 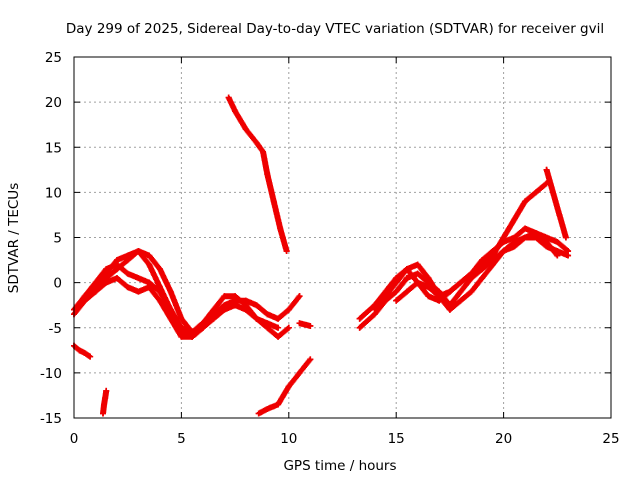 What do you see at coordinates (53, 103) in the screenshot?
I see `y-tick-label: 20` at bounding box center [53, 103].